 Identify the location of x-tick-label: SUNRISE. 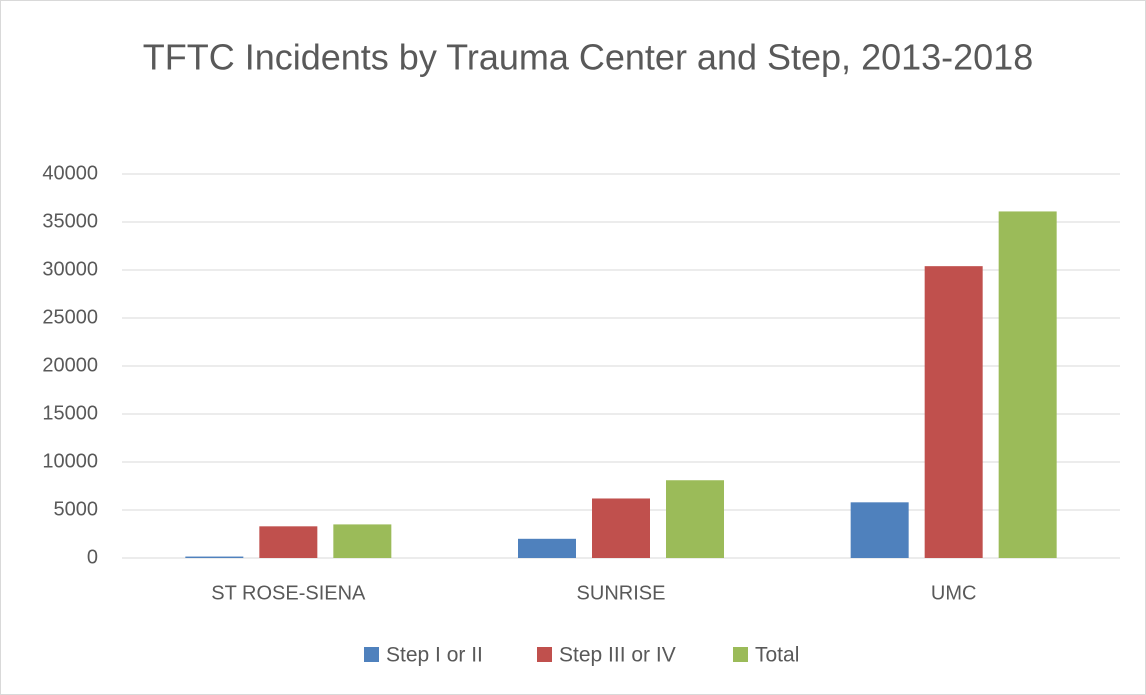
(621, 593).